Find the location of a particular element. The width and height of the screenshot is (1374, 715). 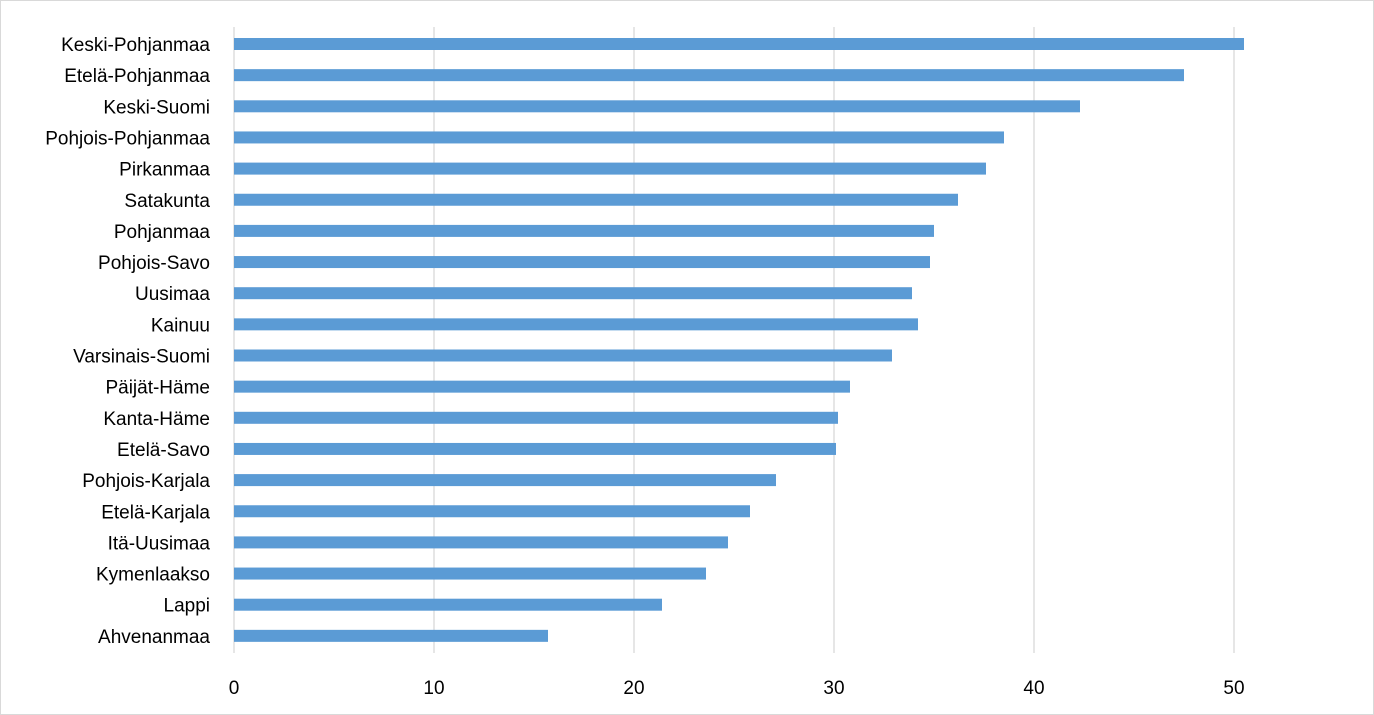

bar-satakunta is located at coordinates (596, 199).